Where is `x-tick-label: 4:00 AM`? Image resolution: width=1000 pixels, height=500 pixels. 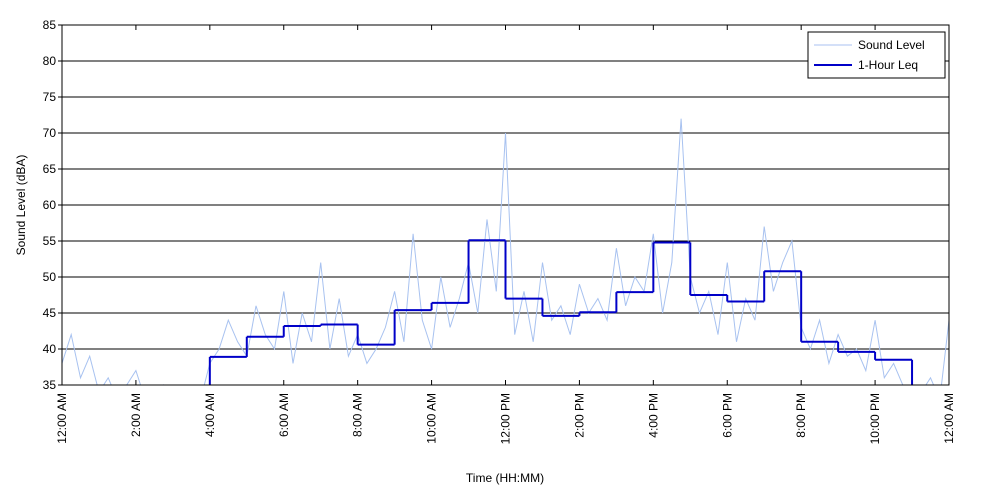
x-tick-label: 4:00 AM is located at coordinates (210, 415).